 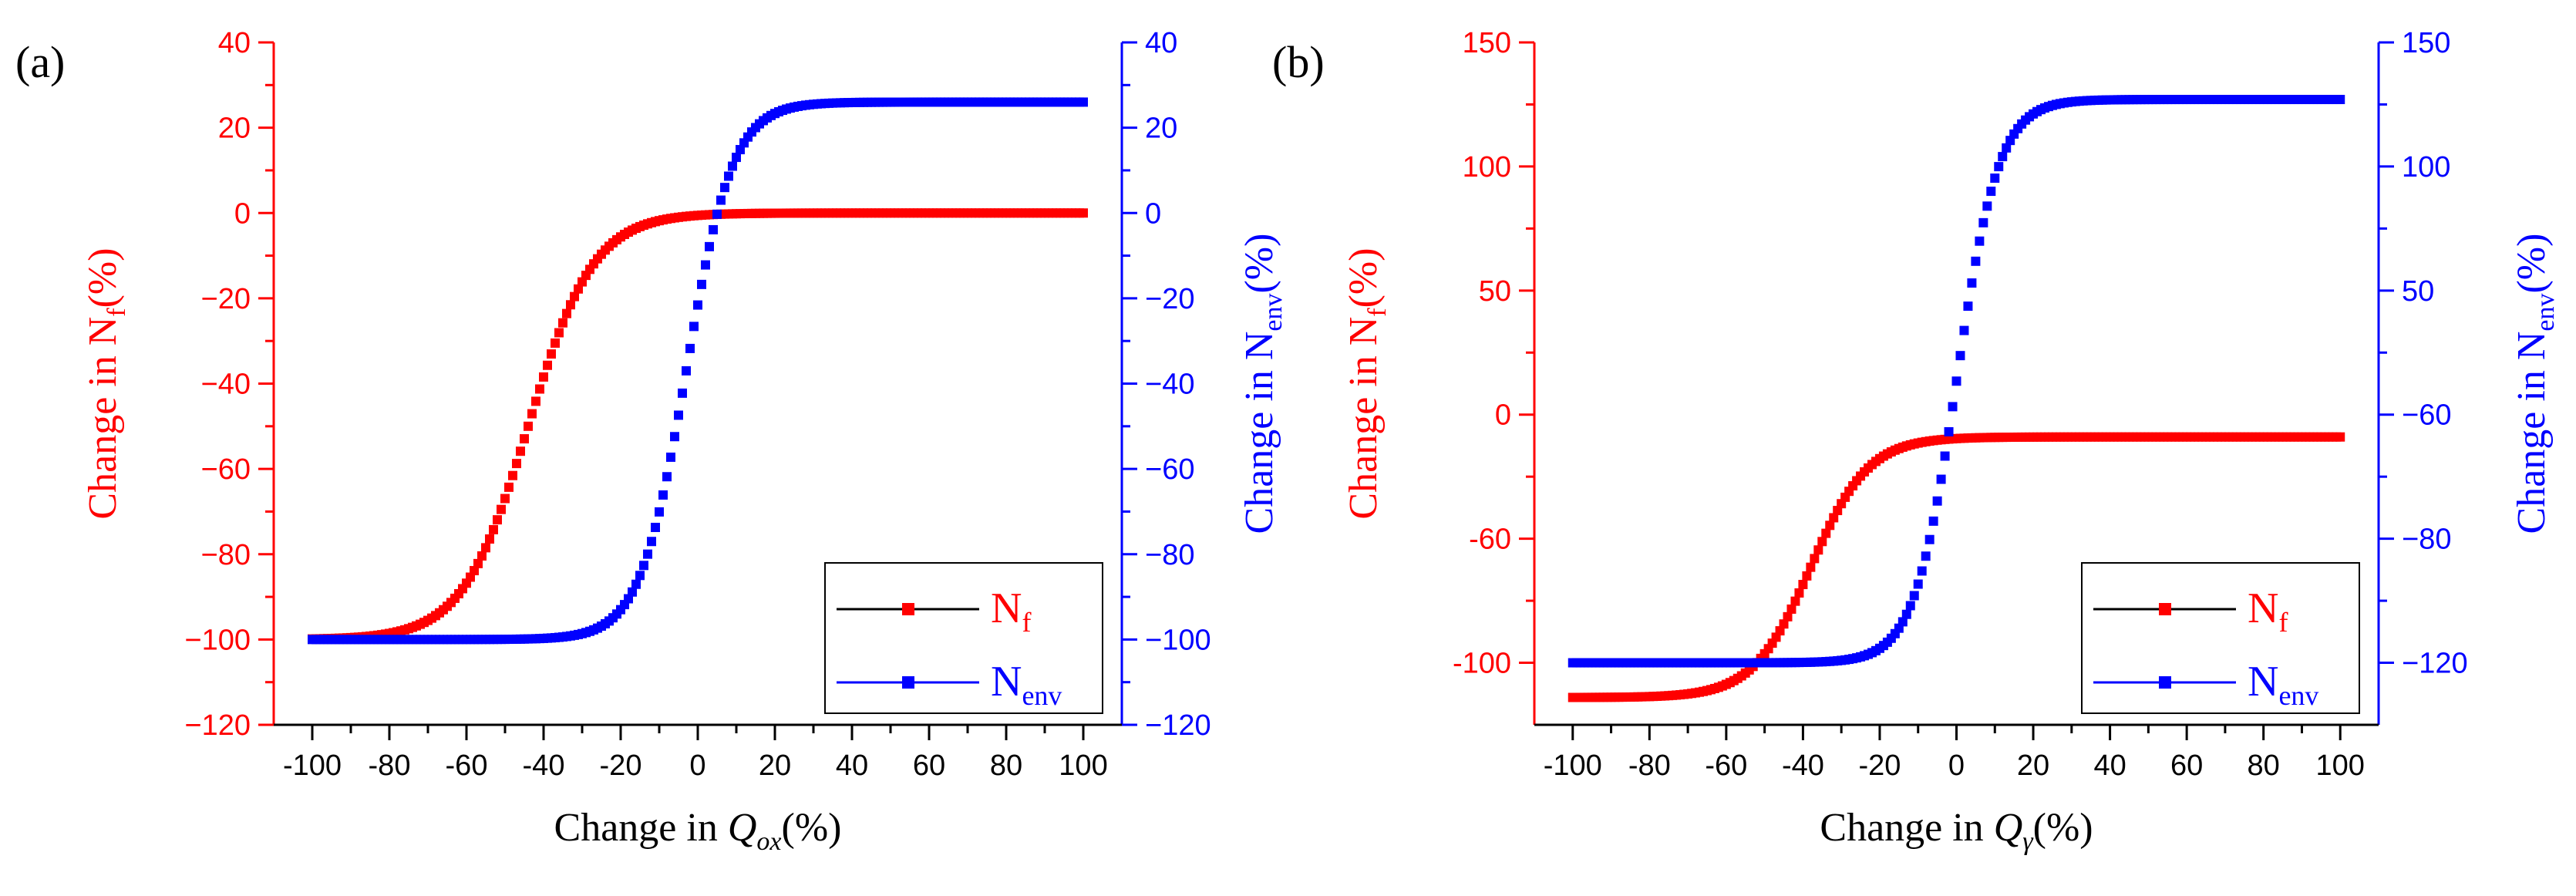 I want to click on left-y-tick-label: −80, so click(x=226, y=555).